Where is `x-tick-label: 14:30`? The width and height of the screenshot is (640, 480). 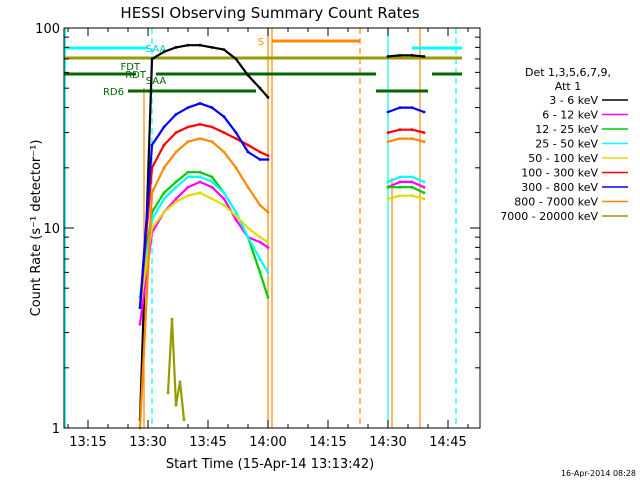 x-tick-label: 14:30 is located at coordinates (387, 442).